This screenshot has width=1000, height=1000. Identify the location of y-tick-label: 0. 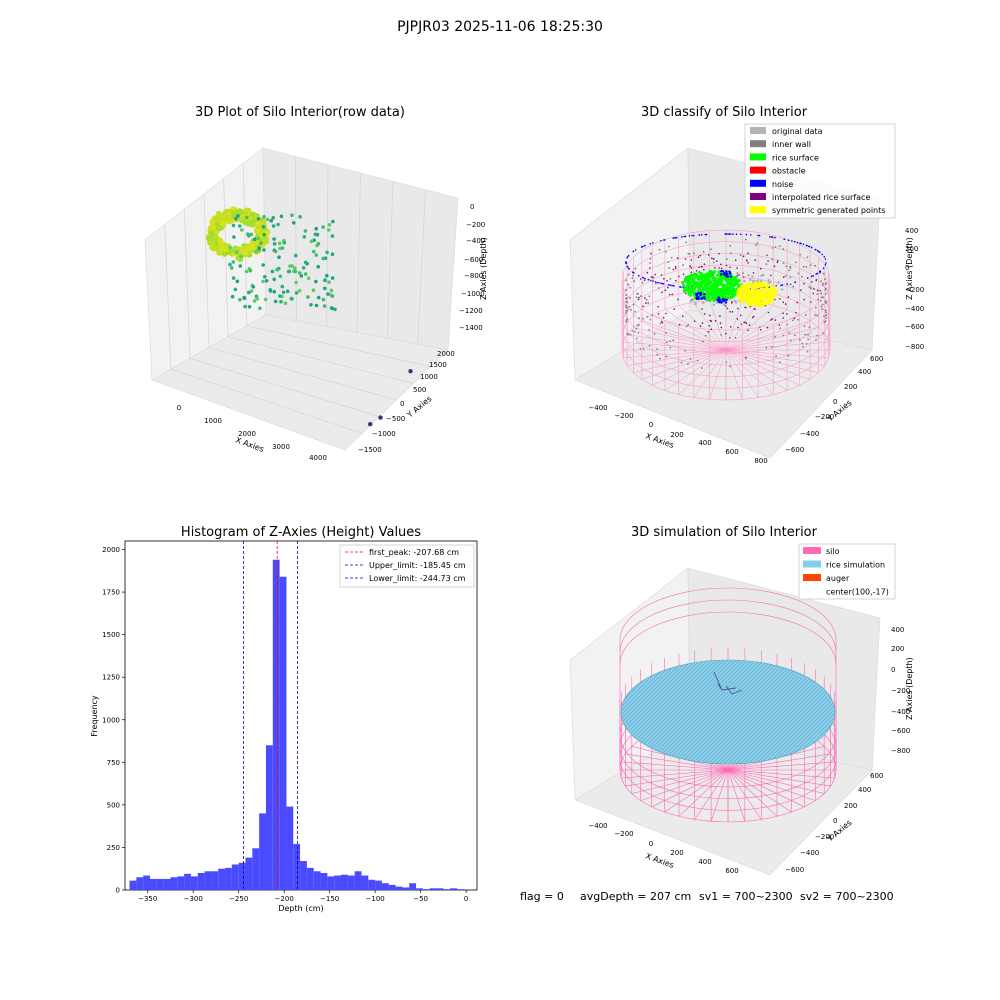
(118, 891).